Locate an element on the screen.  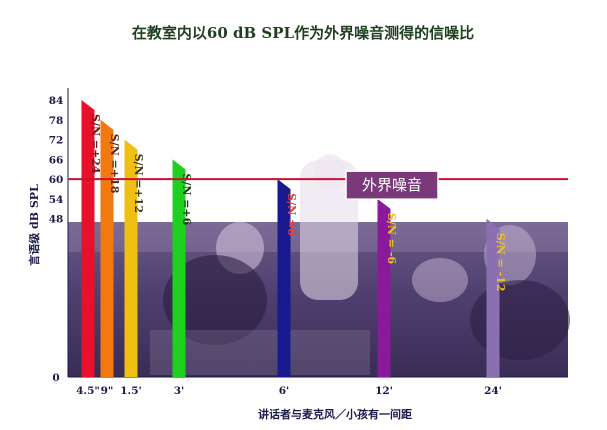
y-tick-label: 84 is located at coordinates (56, 101).